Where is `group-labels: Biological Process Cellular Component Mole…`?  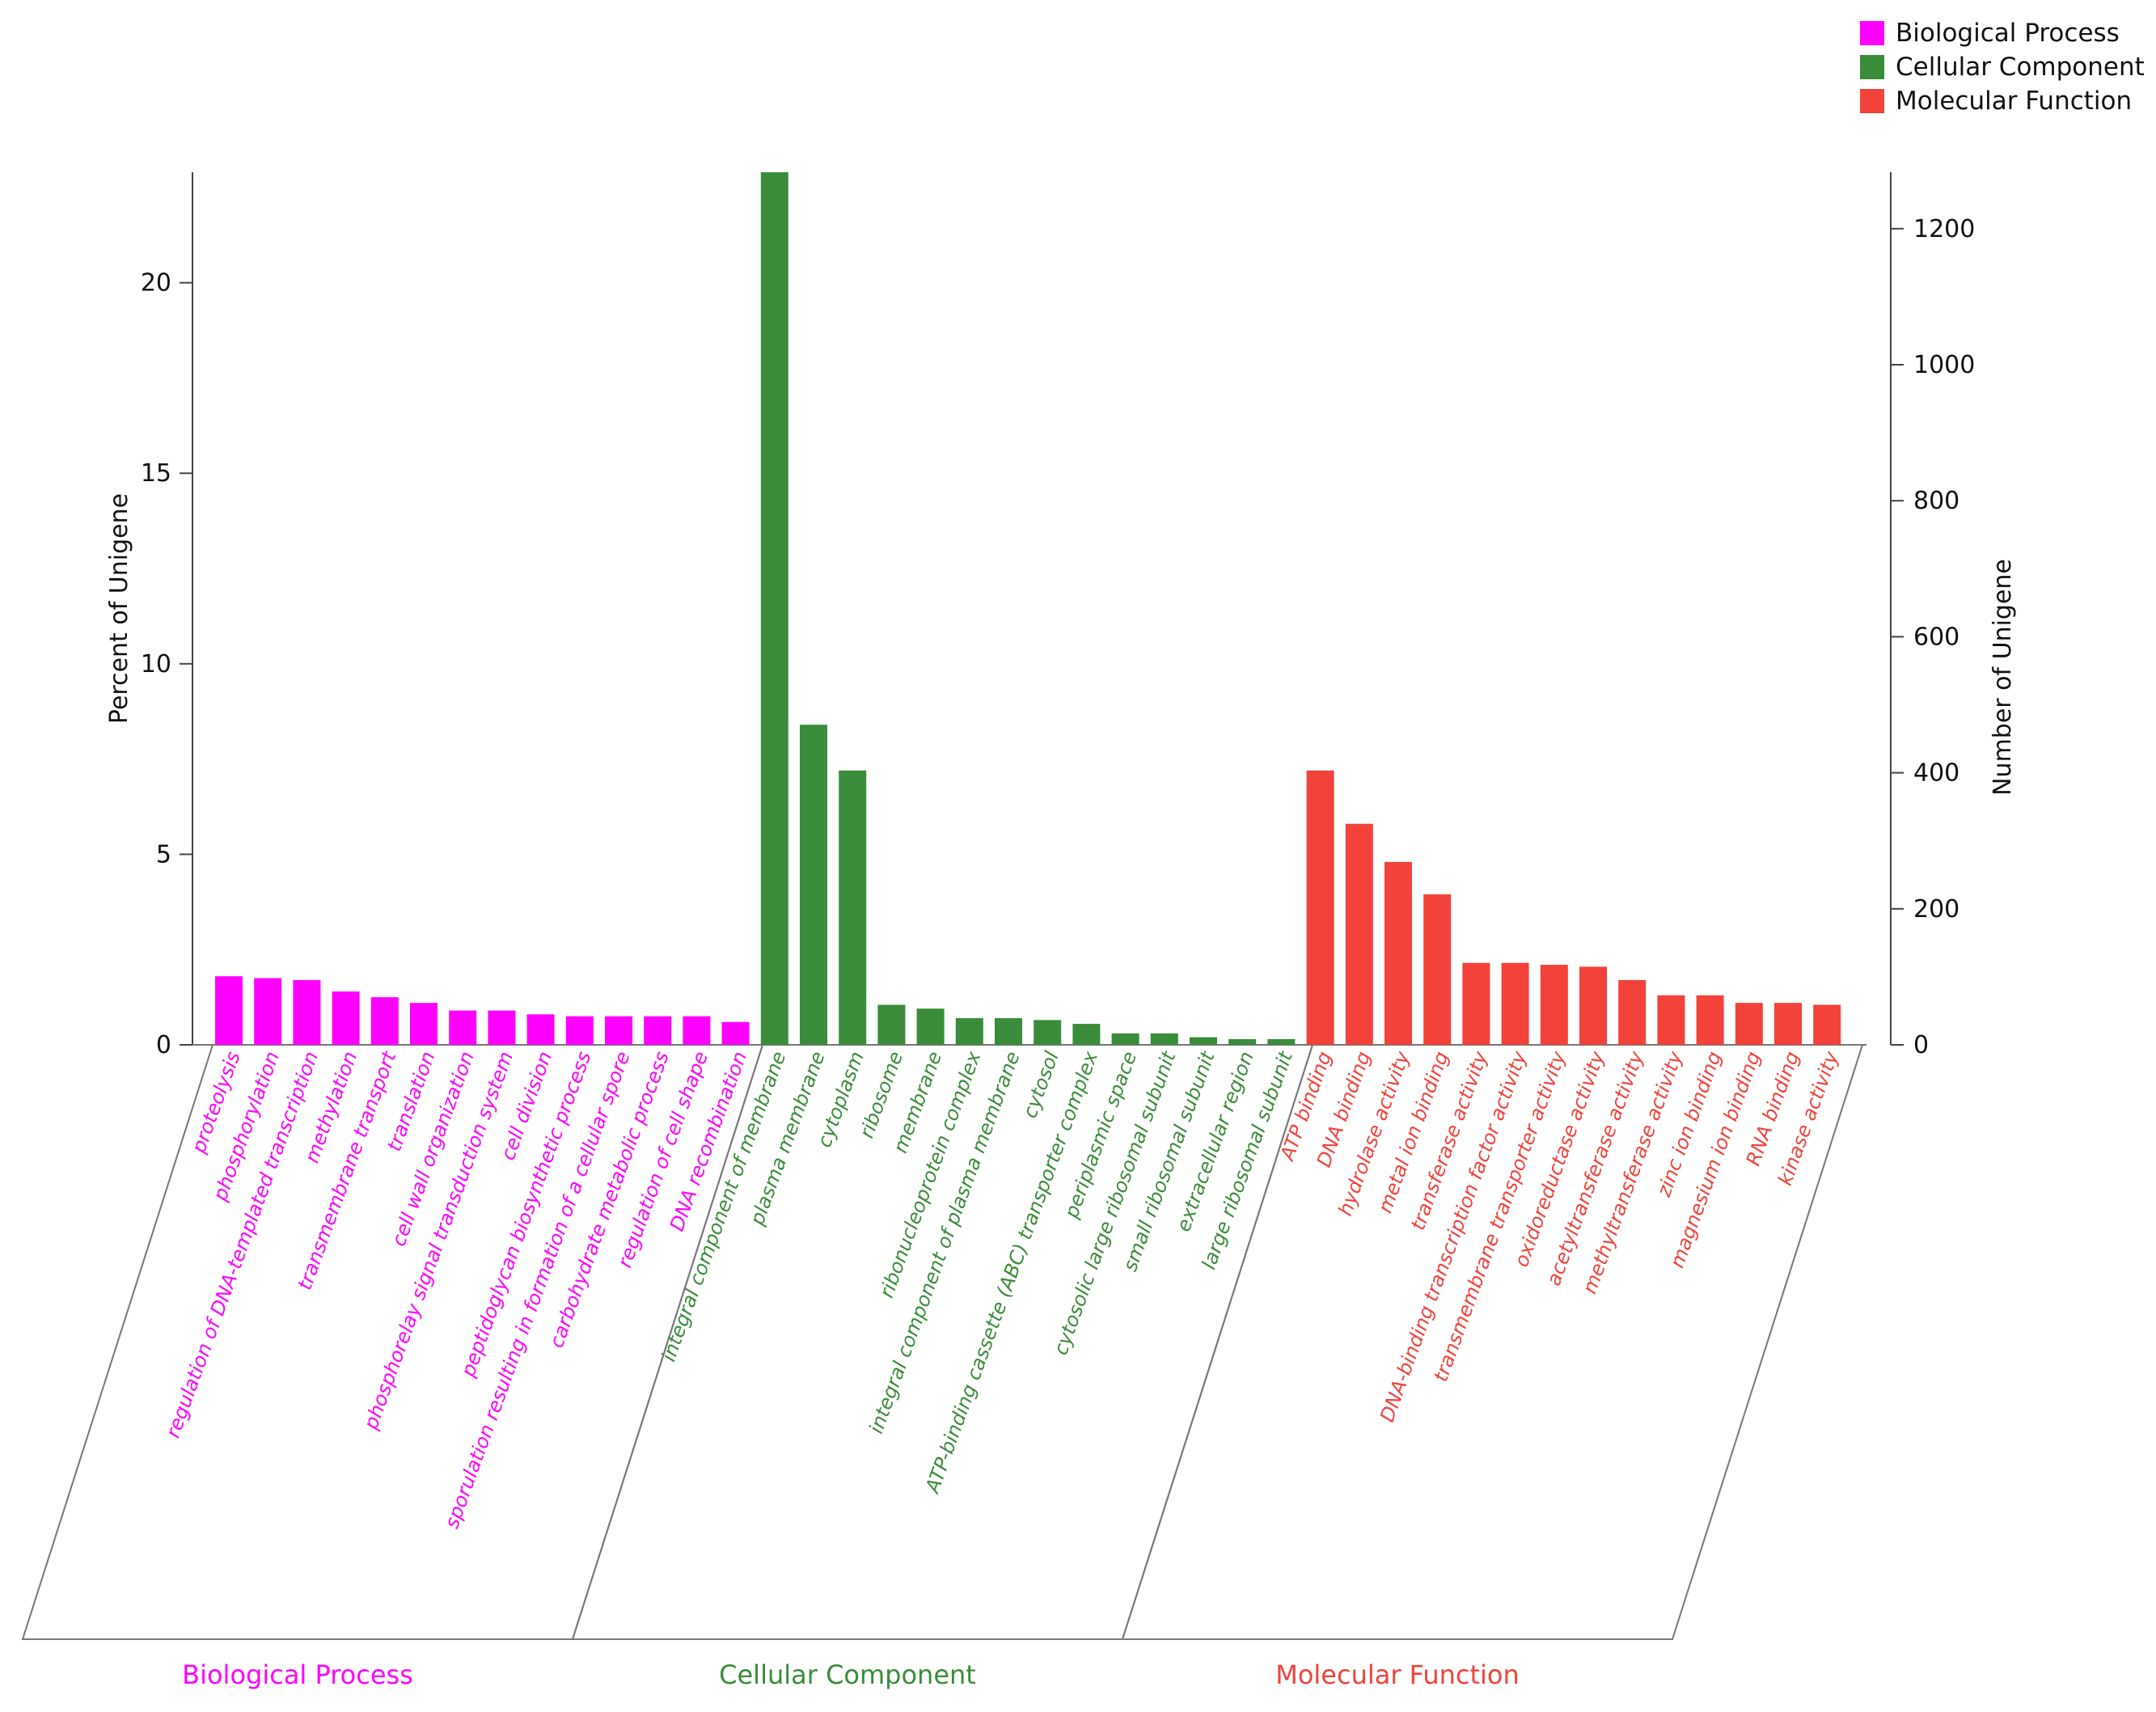 group-labels: Biological Process Cellular Component Mole… is located at coordinates (851, 1674).